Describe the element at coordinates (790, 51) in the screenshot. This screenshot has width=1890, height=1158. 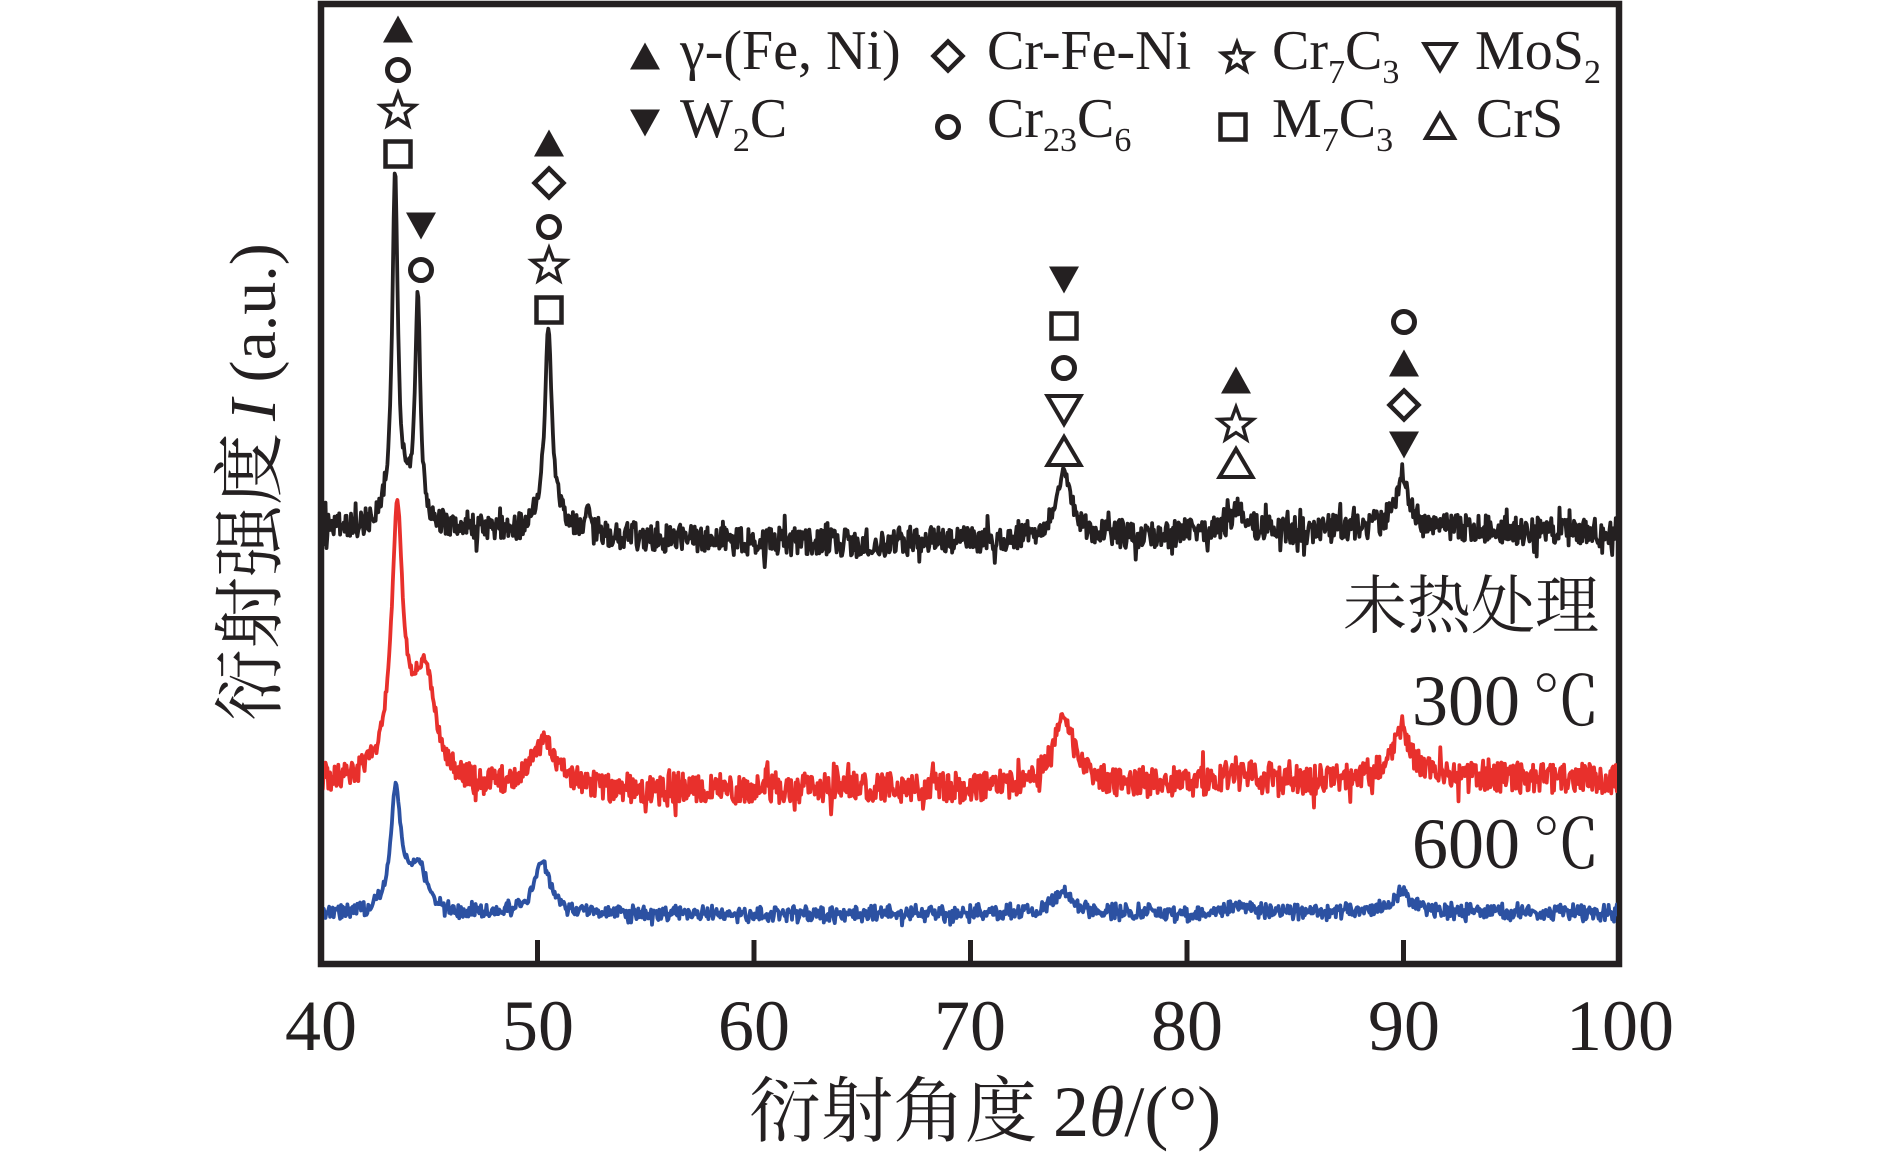
I see `svg-text: γ-(Fe, Ni)` at that location.